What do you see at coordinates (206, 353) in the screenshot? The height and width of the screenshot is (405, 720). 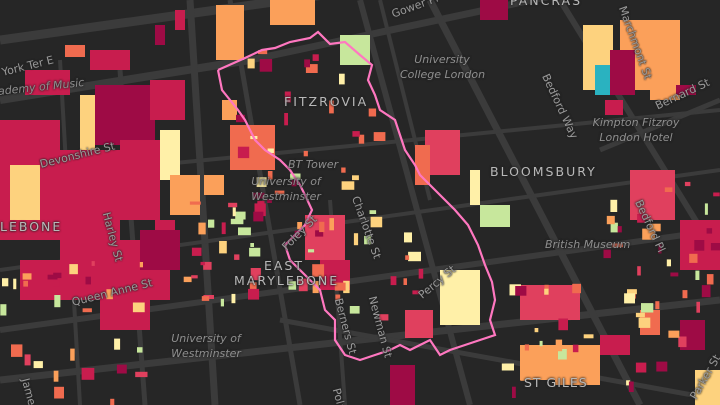 I see `label-uow-bottom-line2: Westminster` at bounding box center [206, 353].